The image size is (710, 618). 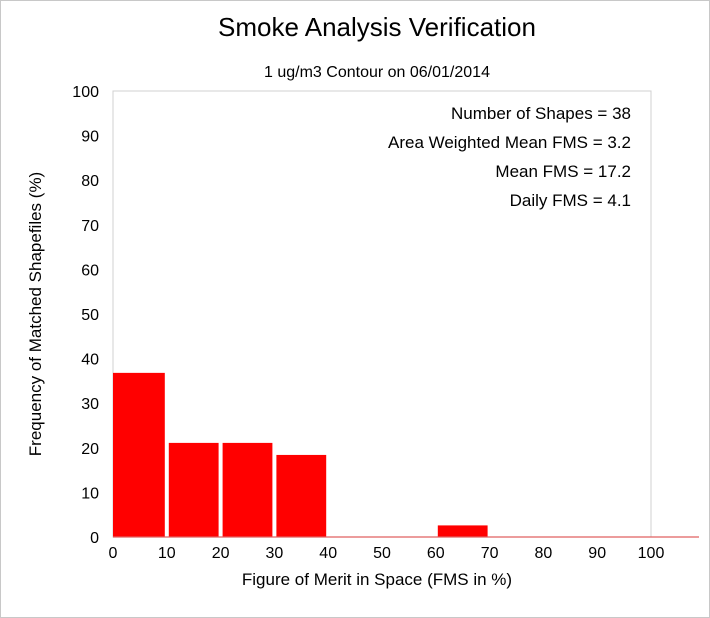 I want to click on x-tick-label: 0, so click(x=113, y=553).